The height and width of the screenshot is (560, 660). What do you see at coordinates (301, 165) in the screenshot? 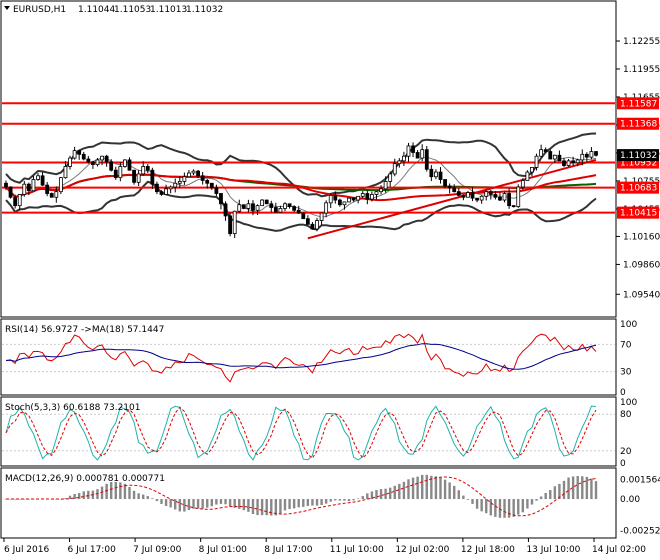
I see `bollinger-upper-band` at bounding box center [301, 165].